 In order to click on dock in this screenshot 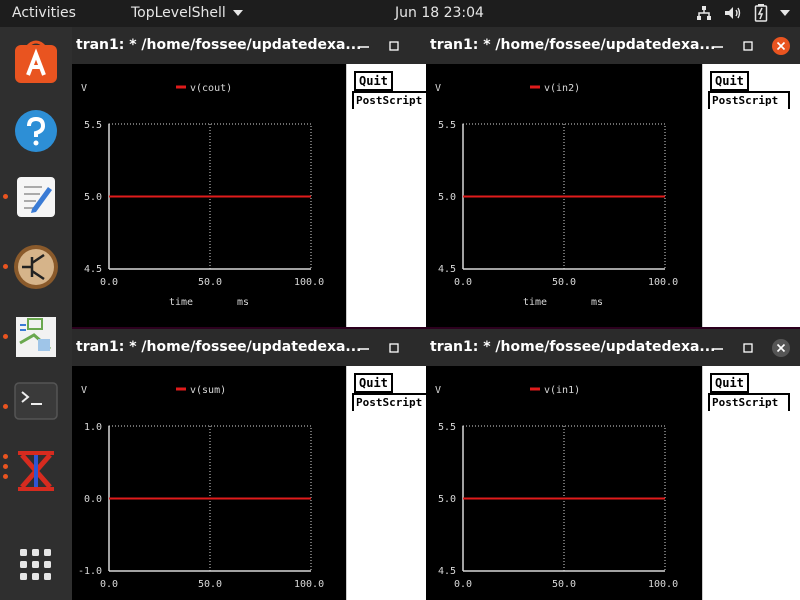, I will do `click(36, 313)`.